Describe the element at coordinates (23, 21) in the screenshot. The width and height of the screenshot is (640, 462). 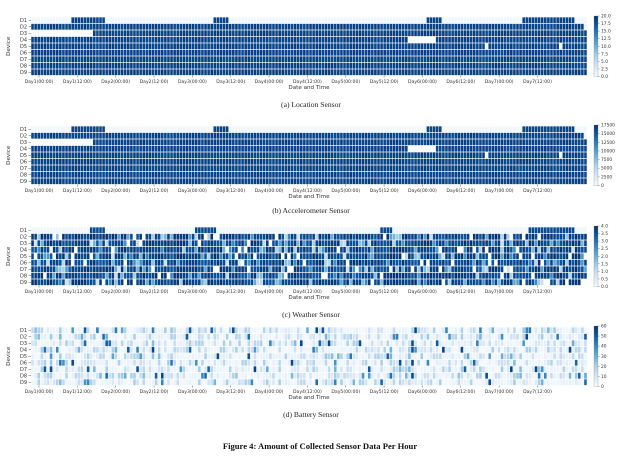
I see `device-tick-label: D1` at that location.